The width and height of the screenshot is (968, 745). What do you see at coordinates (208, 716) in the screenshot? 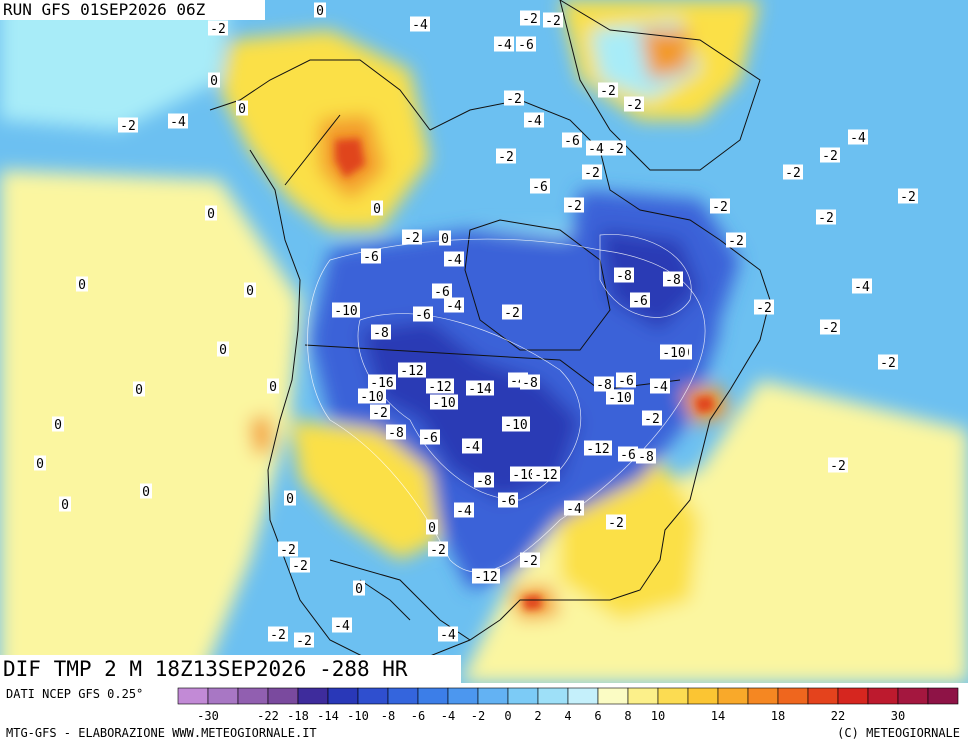
I see `legend-tick-label: -30` at bounding box center [208, 716].